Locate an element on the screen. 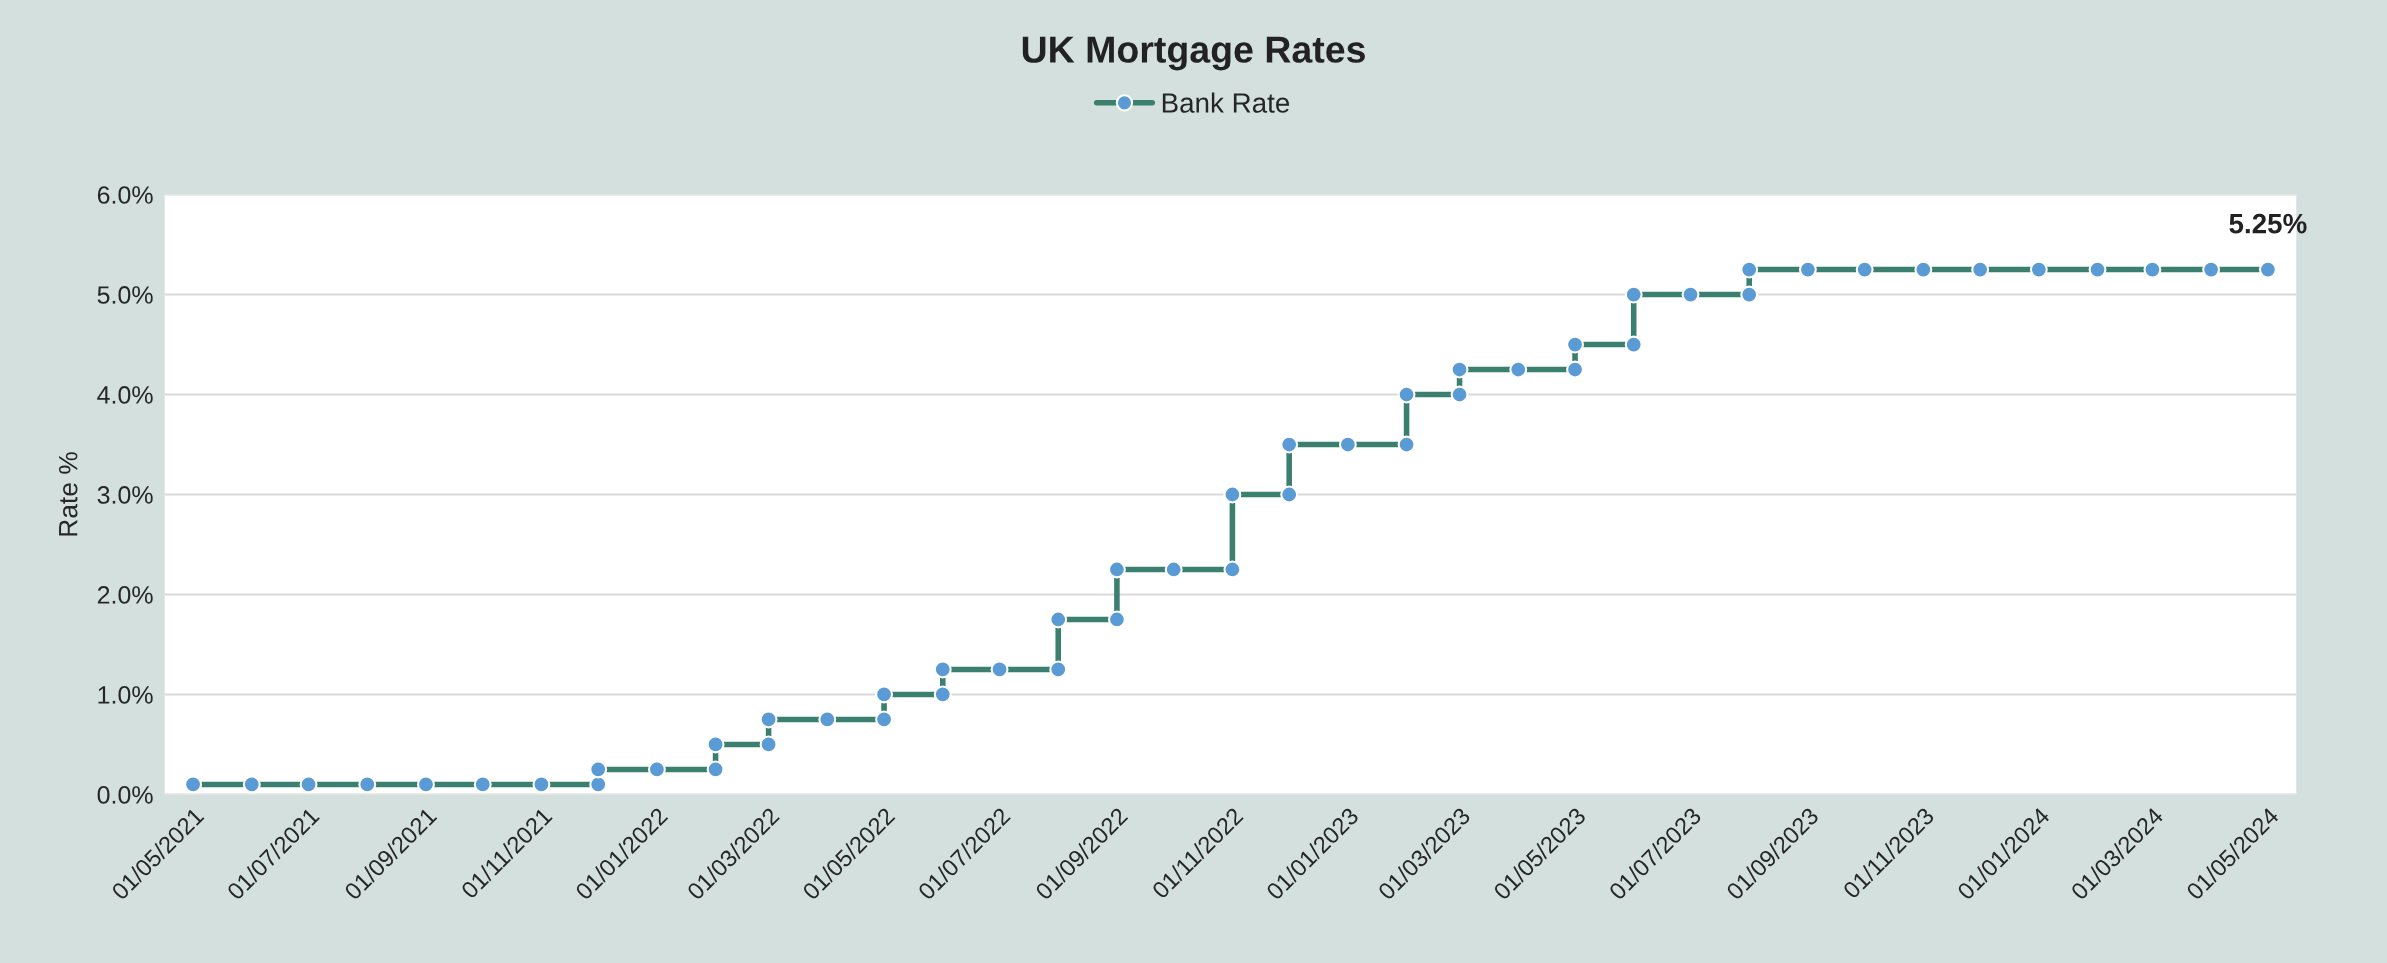 This screenshot has height=963, width=2387. y-tick-label: 5.0% is located at coordinates (125, 295).